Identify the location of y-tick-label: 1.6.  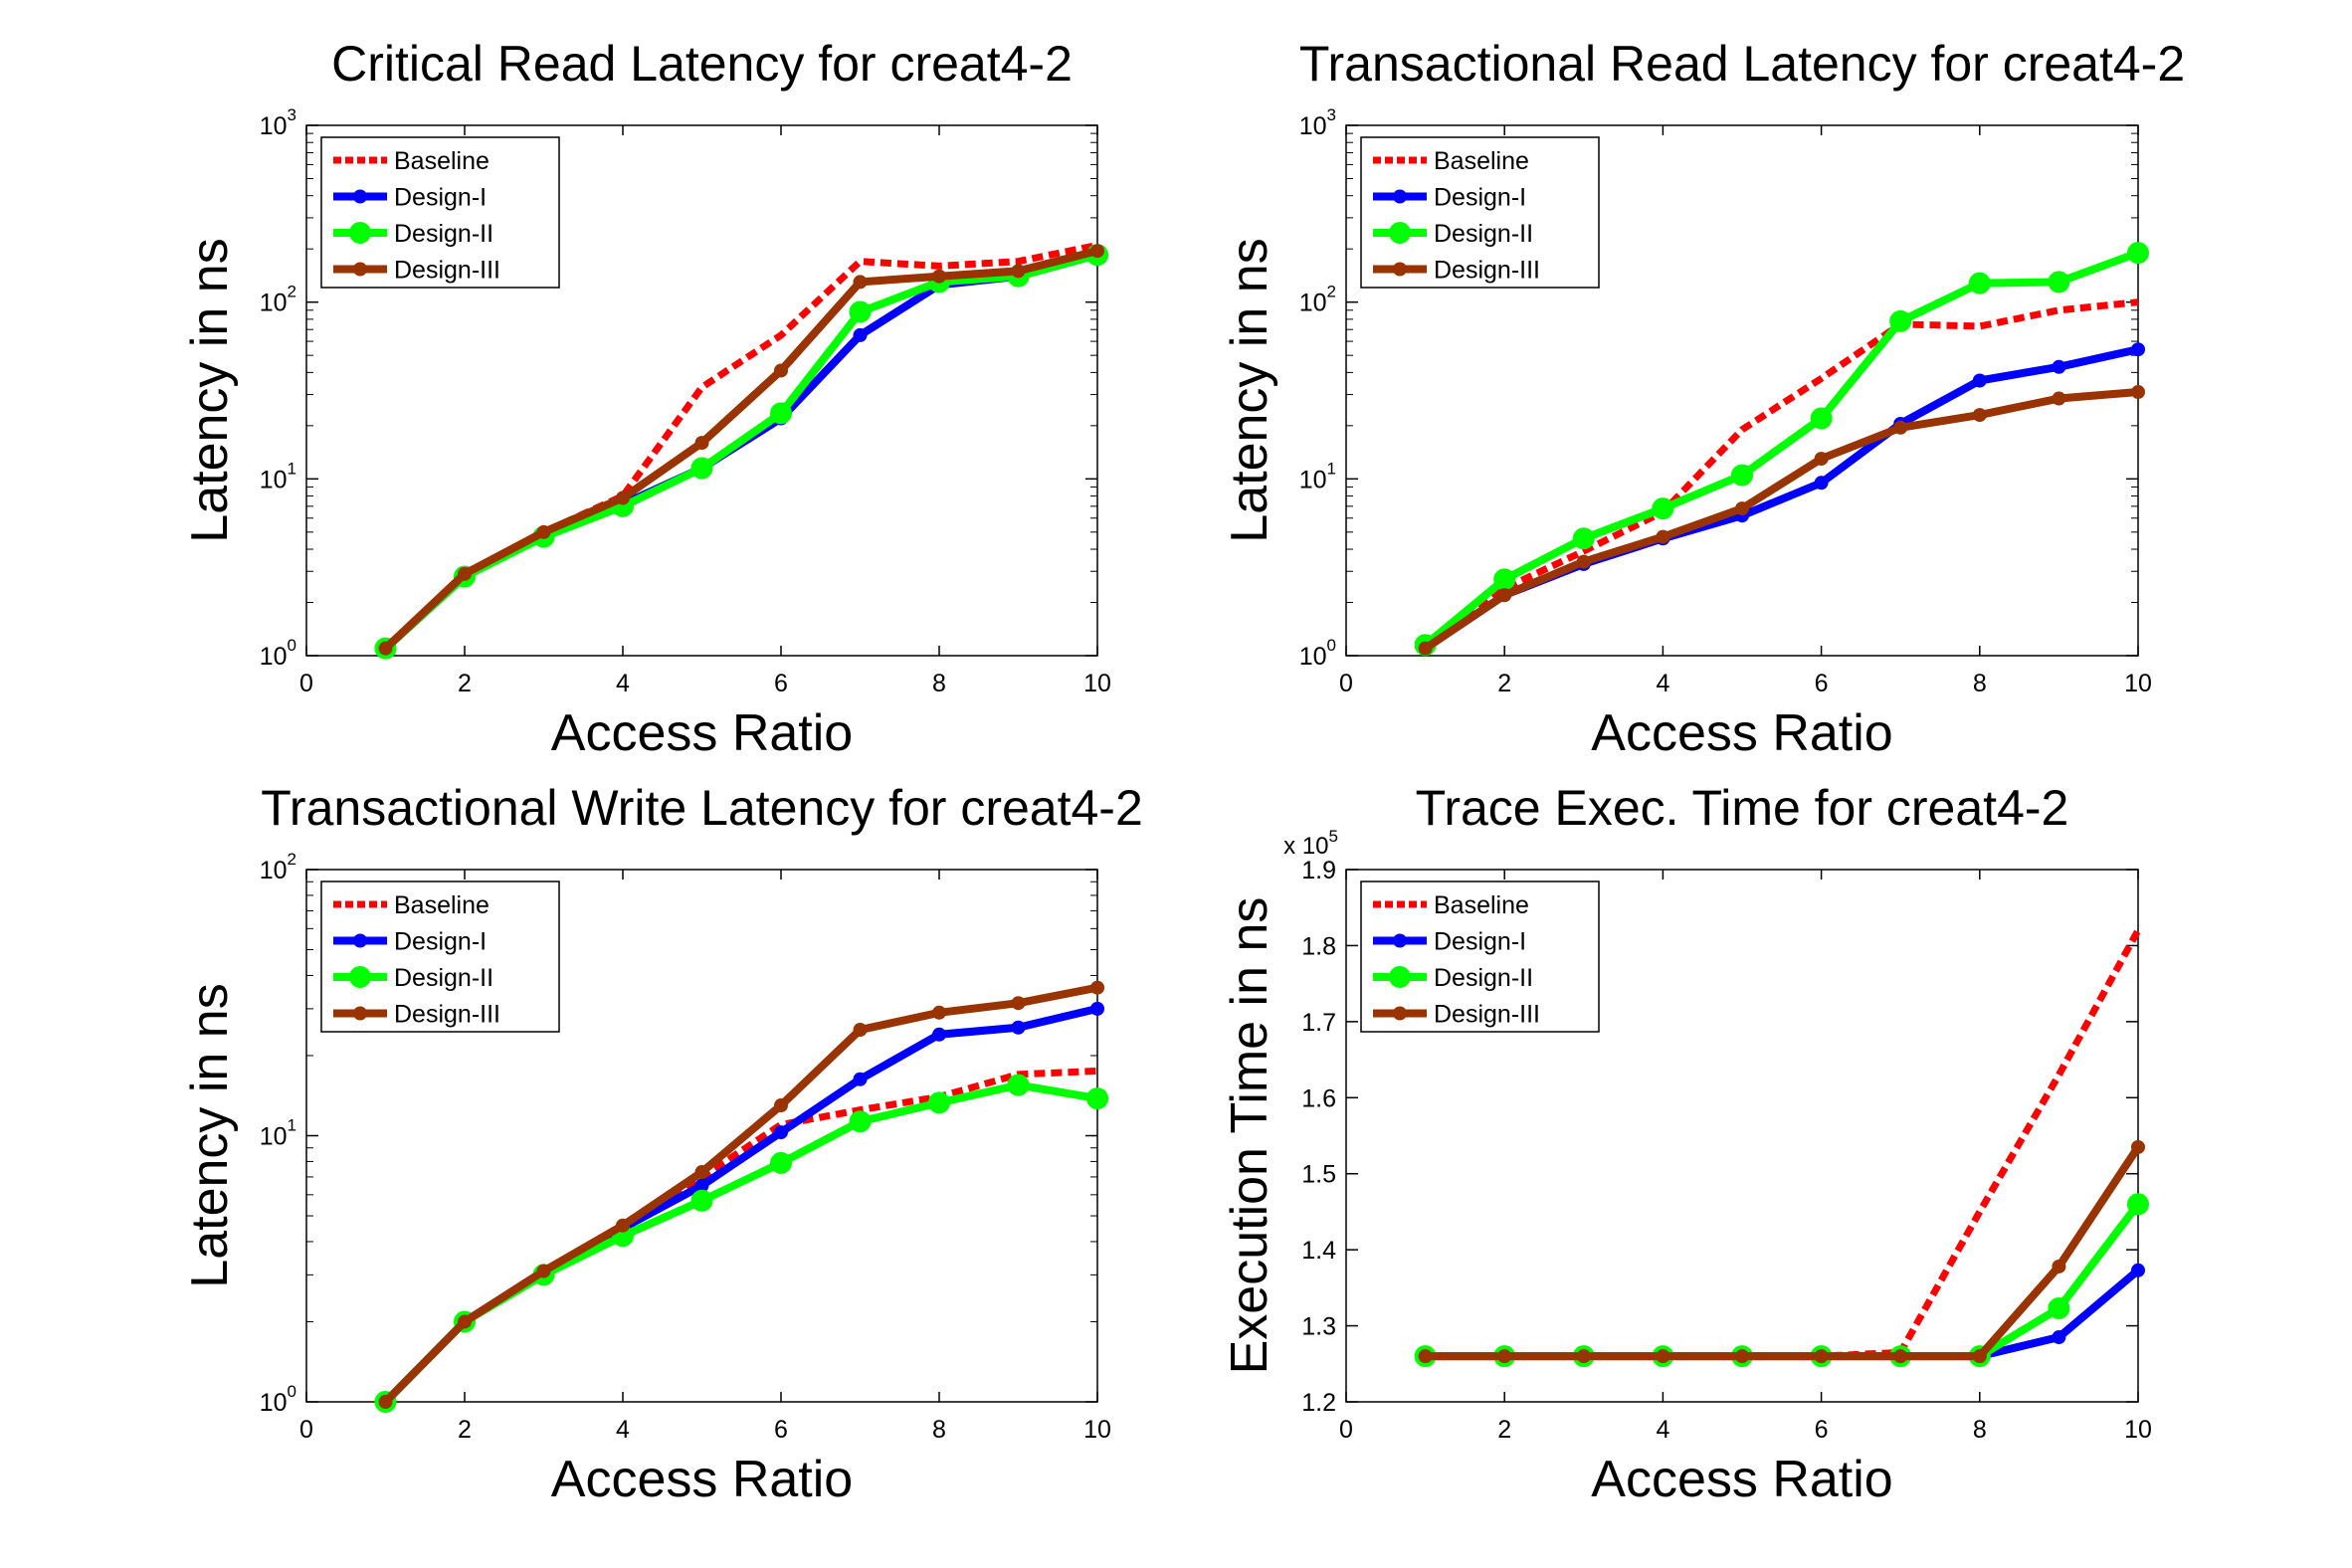
(1318, 1098).